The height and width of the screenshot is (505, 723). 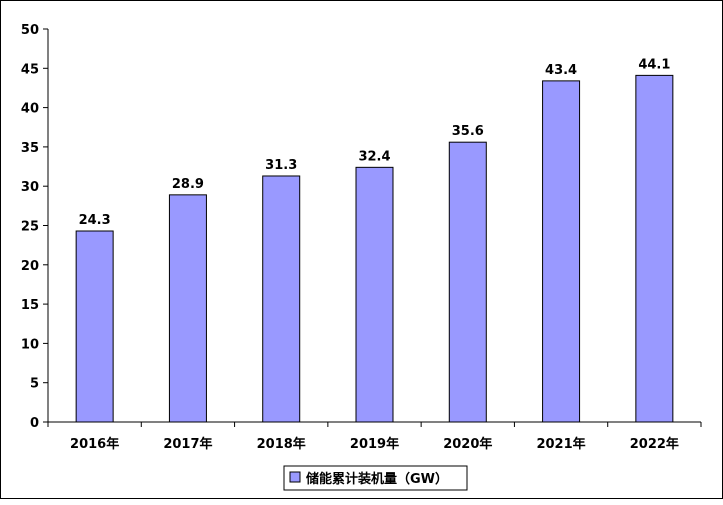 I want to click on legend: 储能累计装机量（GW）, so click(x=375, y=478).